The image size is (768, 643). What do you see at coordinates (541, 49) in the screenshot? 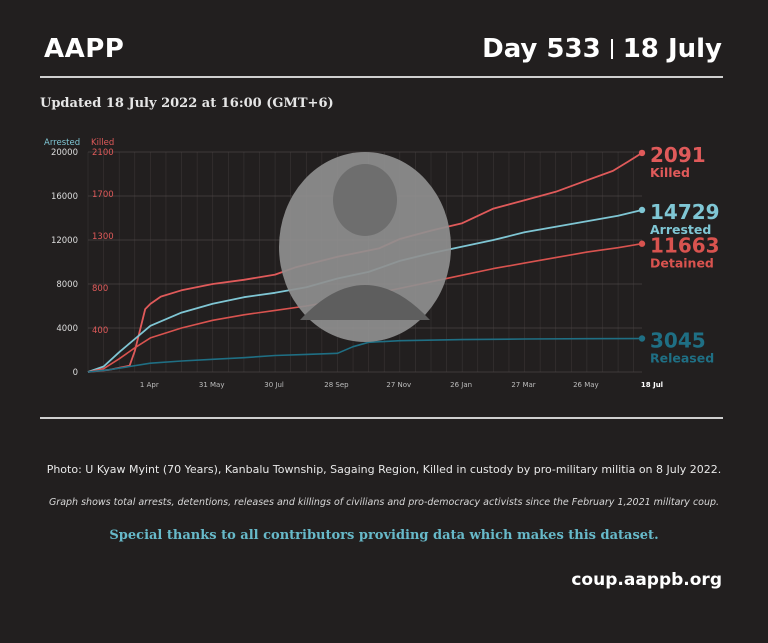
I see `day-count: Day 533` at bounding box center [541, 49].